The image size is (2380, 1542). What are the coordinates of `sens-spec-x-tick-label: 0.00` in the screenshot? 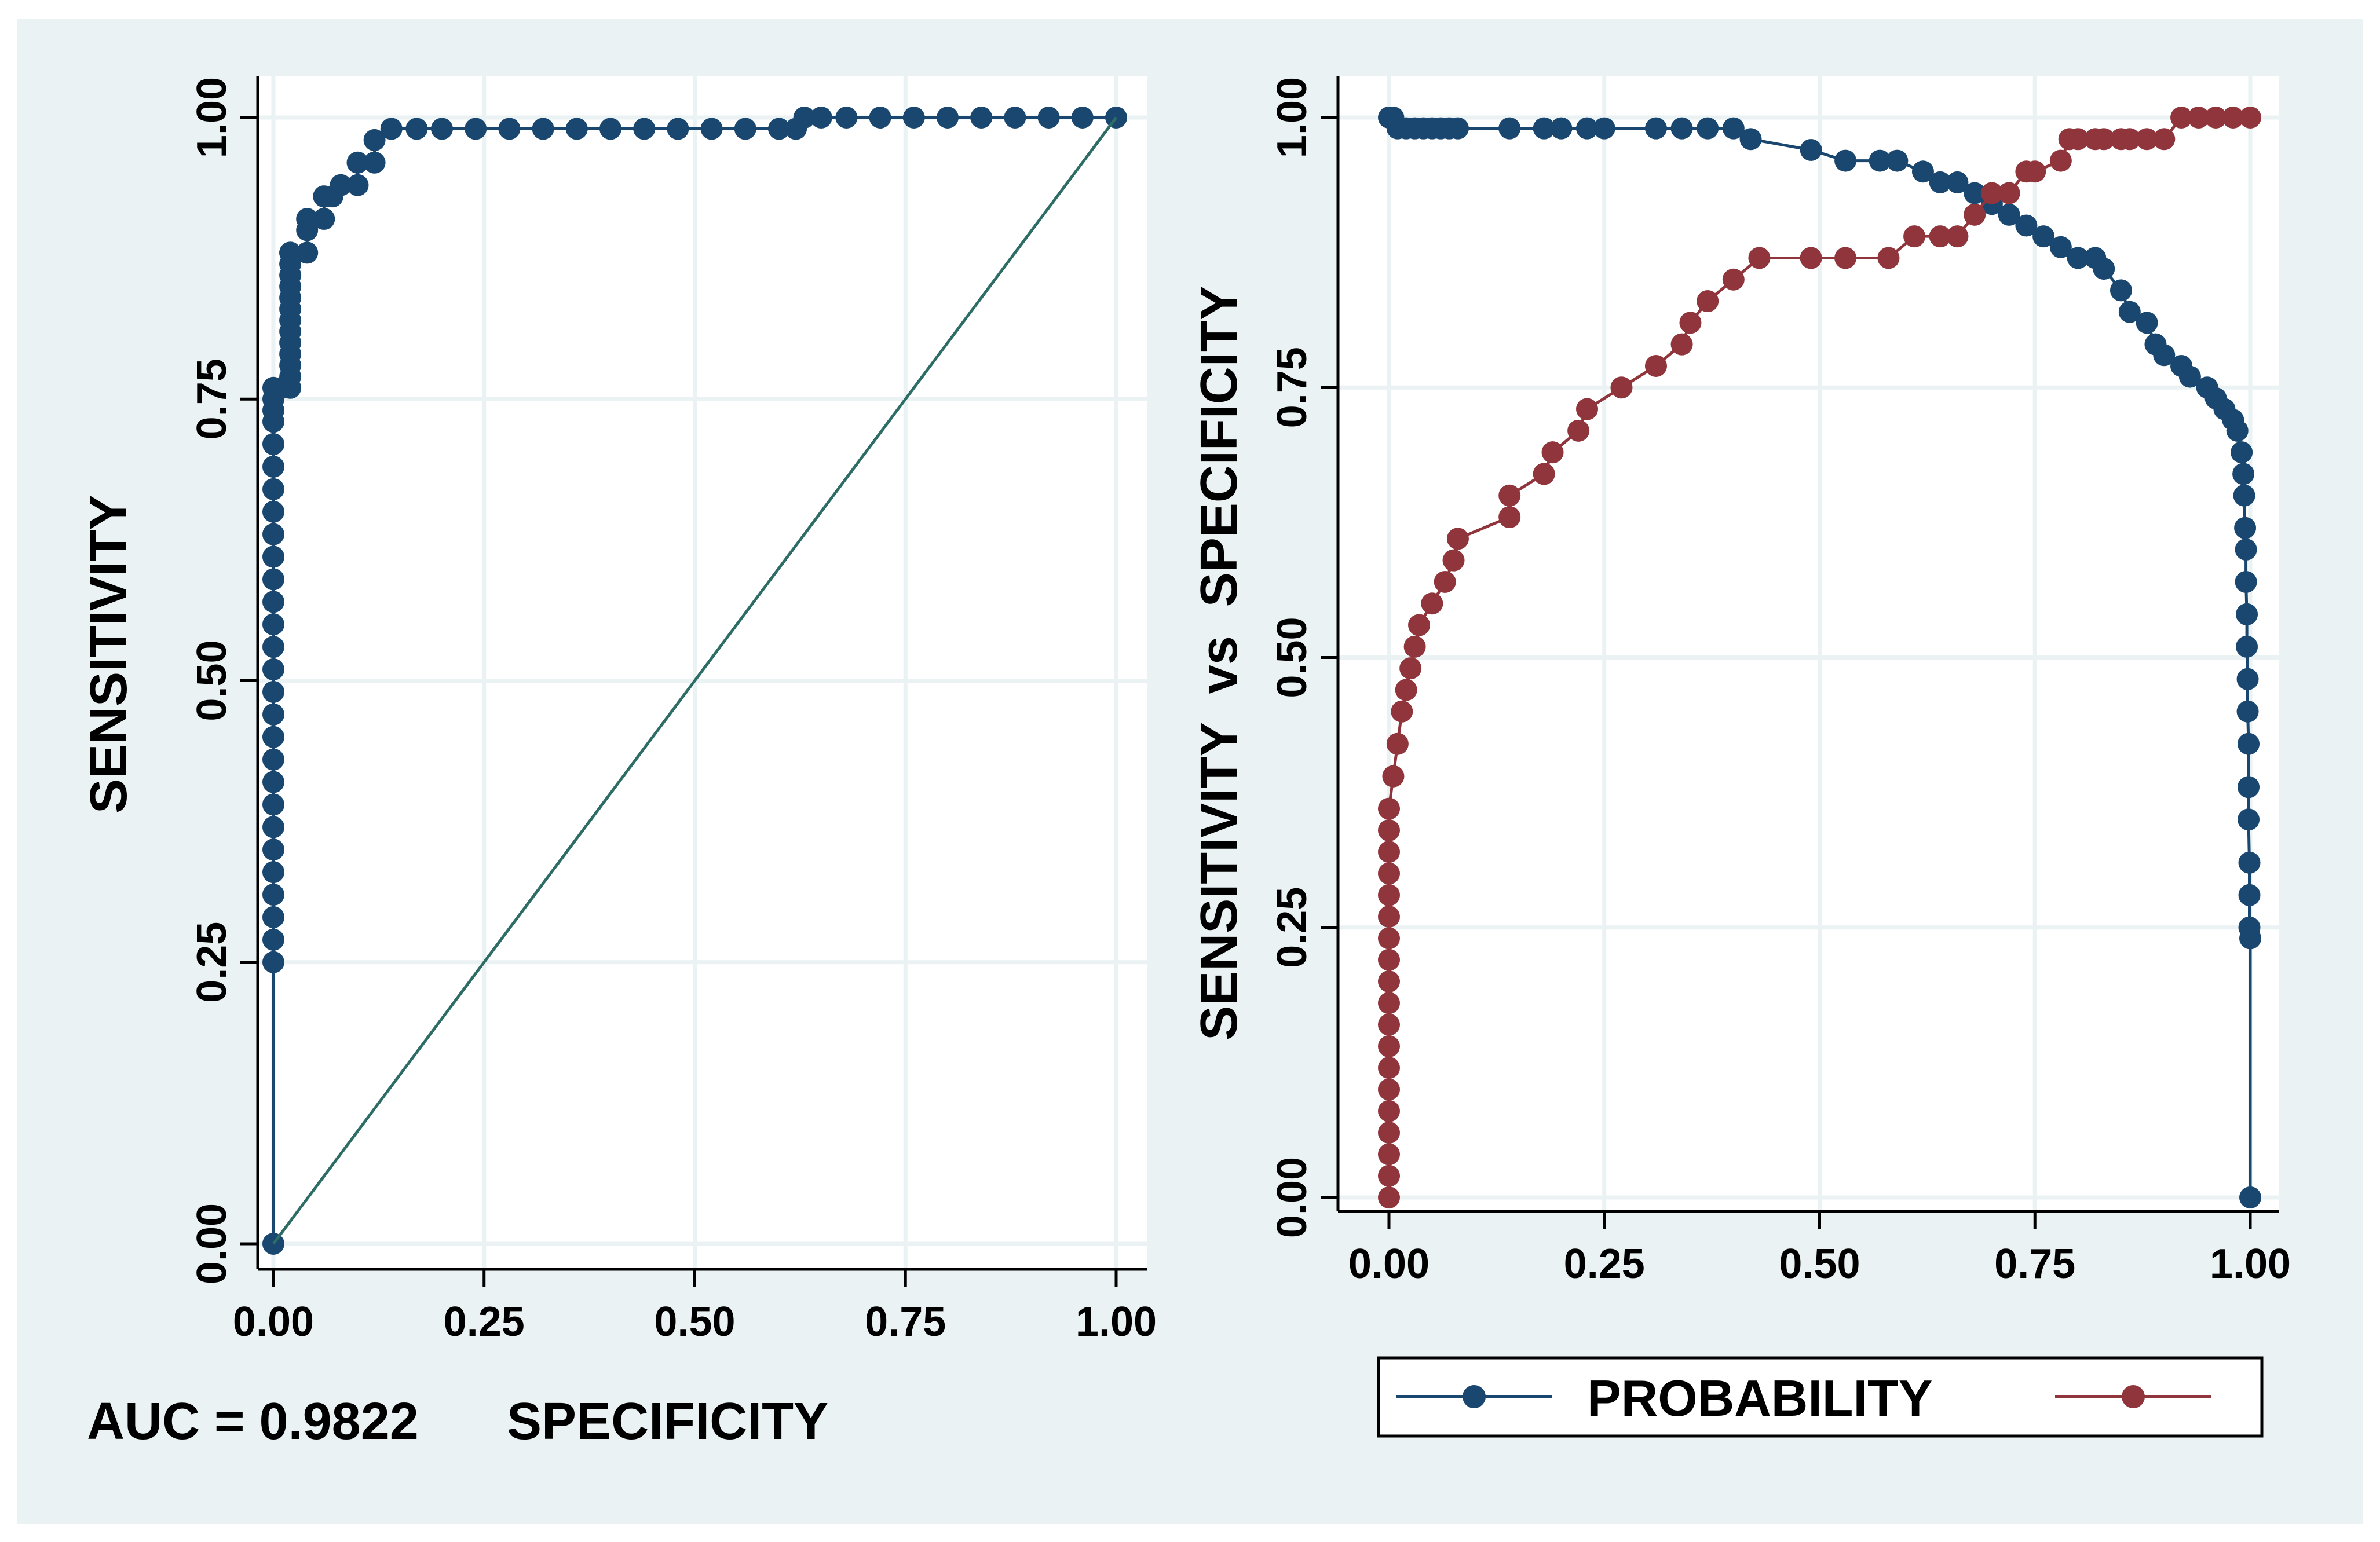 It's located at (1389, 1264).